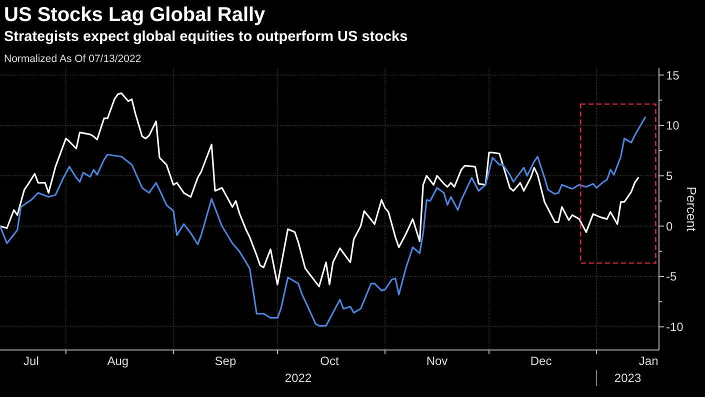  Describe the element at coordinates (330, 361) in the screenshot. I see `x-tick-label: Oct` at that location.